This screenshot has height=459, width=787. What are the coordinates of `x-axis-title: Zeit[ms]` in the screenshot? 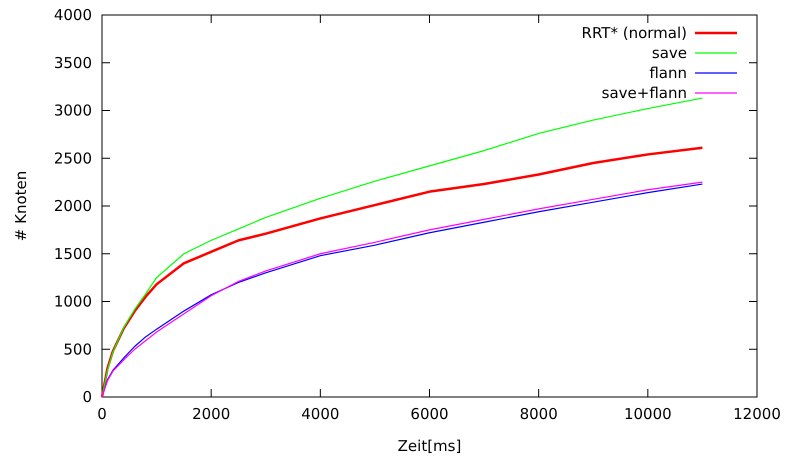 It's located at (430, 446).